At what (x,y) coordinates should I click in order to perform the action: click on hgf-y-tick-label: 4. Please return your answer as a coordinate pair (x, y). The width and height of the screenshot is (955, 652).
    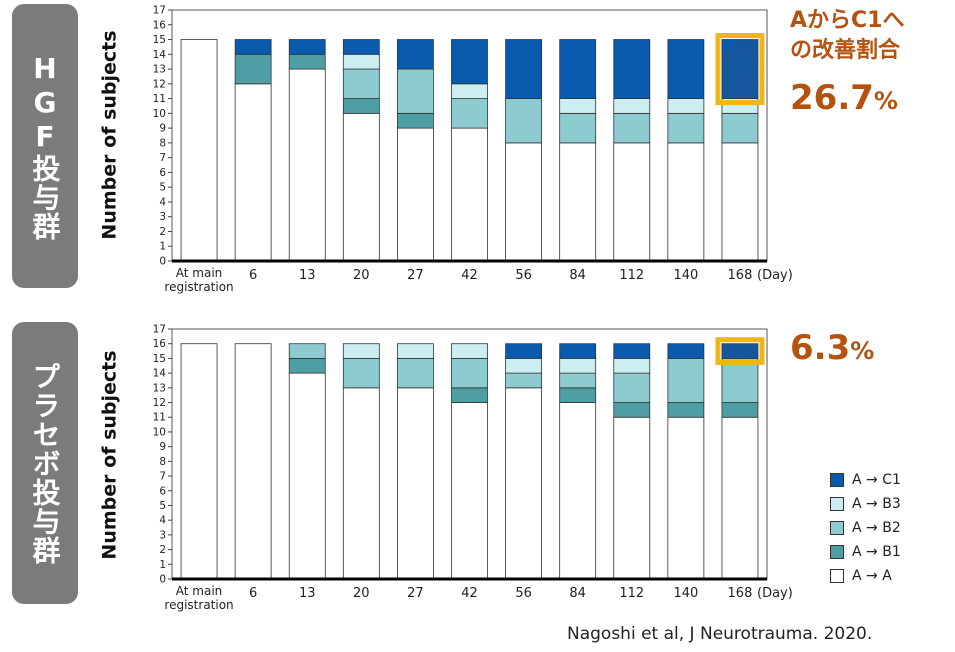
    Looking at the image, I should click on (162, 202).